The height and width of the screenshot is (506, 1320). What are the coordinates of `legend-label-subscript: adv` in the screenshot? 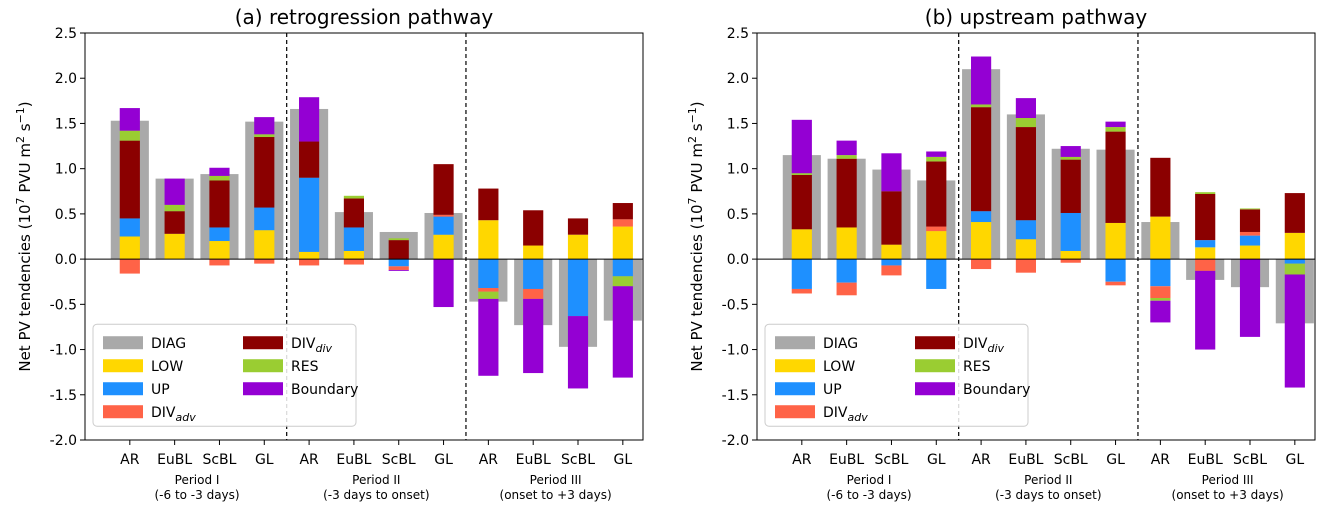 It's located at (858, 417).